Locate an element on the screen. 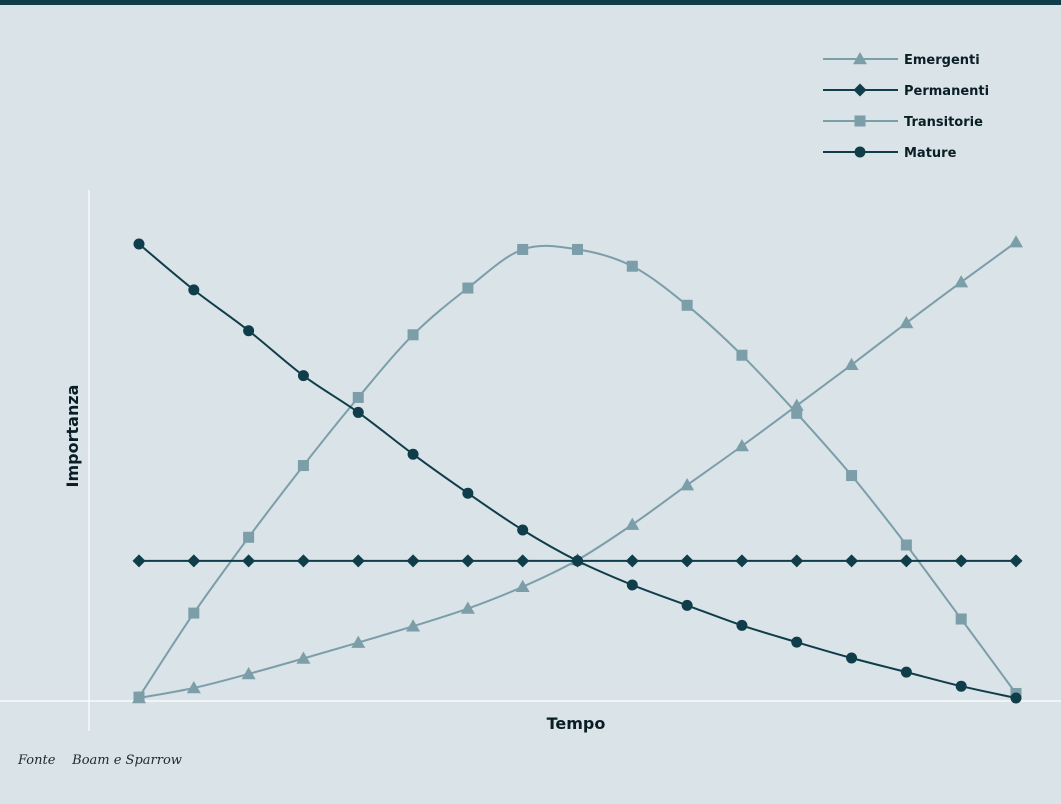 Image resolution: width=1061 pixels, height=804 pixels. source-label: Fonte is located at coordinates (37, 760).